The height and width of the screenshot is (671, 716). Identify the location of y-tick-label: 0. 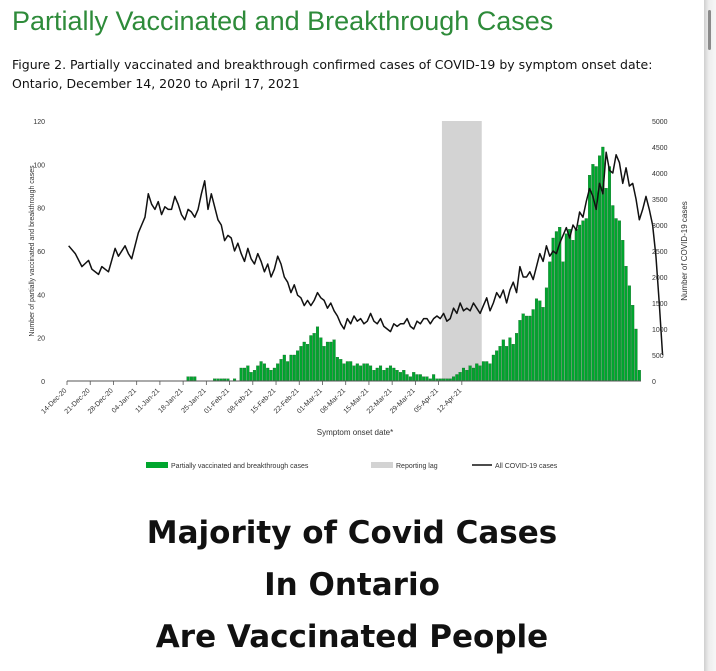
(43, 382).